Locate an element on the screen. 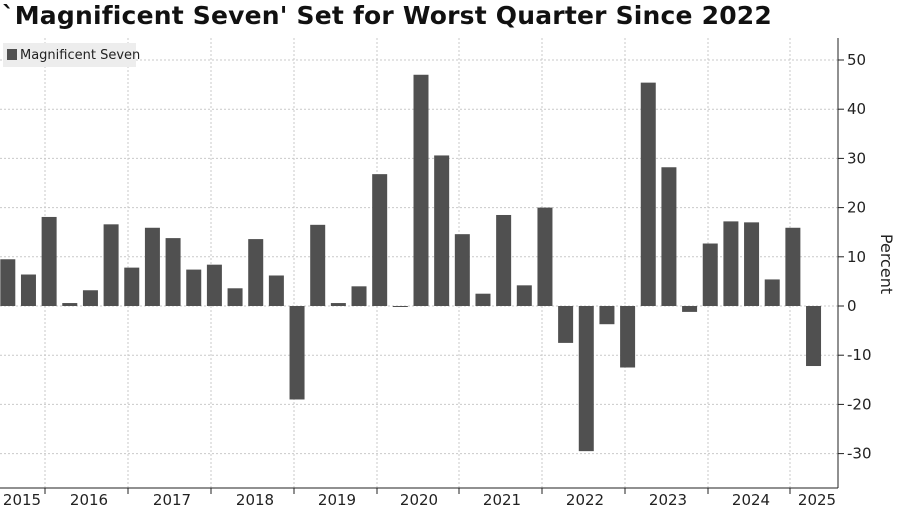 This screenshot has width=900, height=510. y-tick-label: -30 is located at coordinates (859, 454).